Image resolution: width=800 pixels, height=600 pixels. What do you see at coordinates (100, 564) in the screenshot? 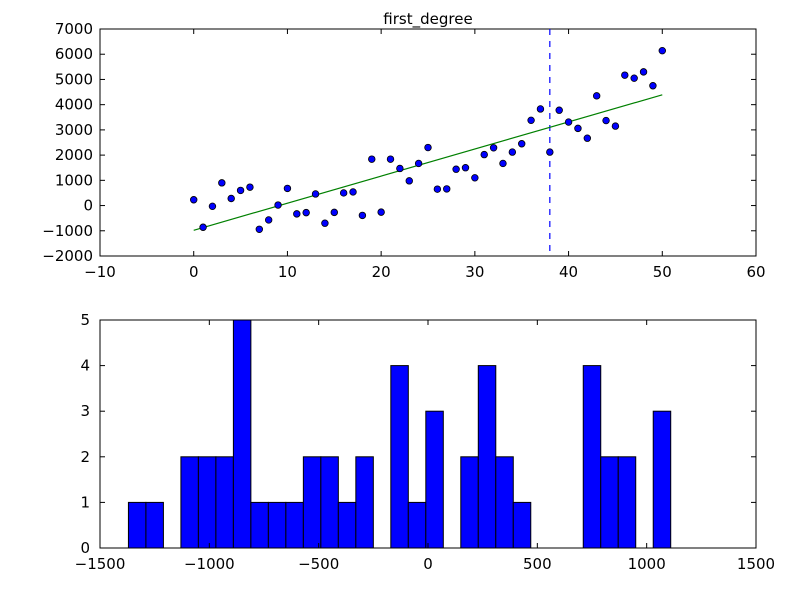
I see `x-tick-label: −1500` at bounding box center [100, 564].